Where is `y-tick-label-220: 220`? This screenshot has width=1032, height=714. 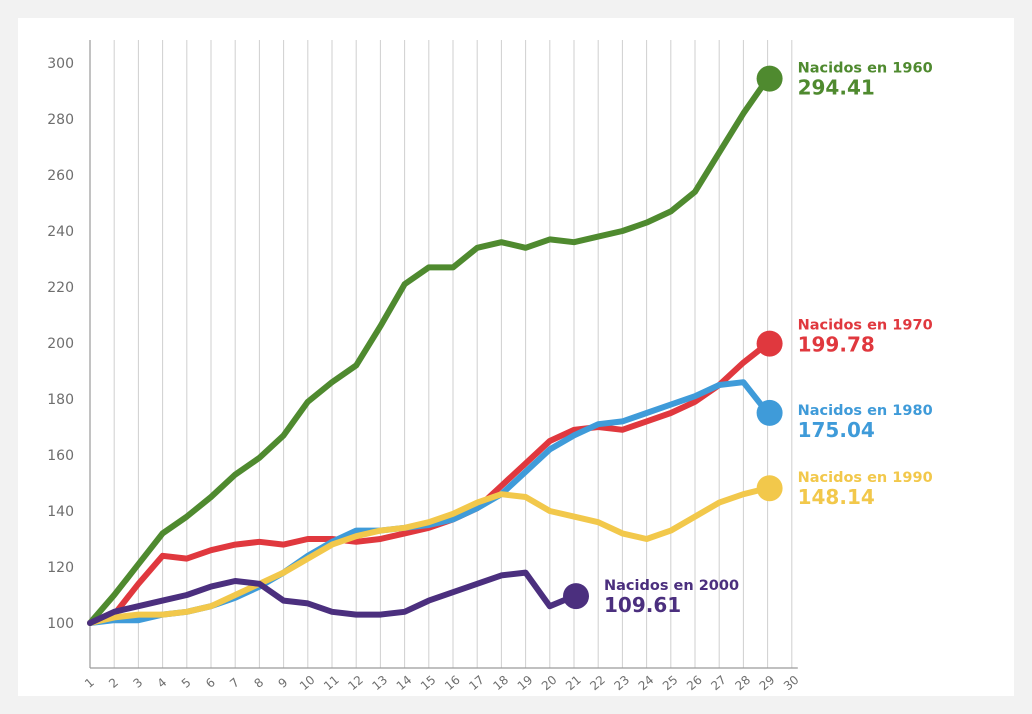
y-tick-label-220: 220 is located at coordinates (60, 288).